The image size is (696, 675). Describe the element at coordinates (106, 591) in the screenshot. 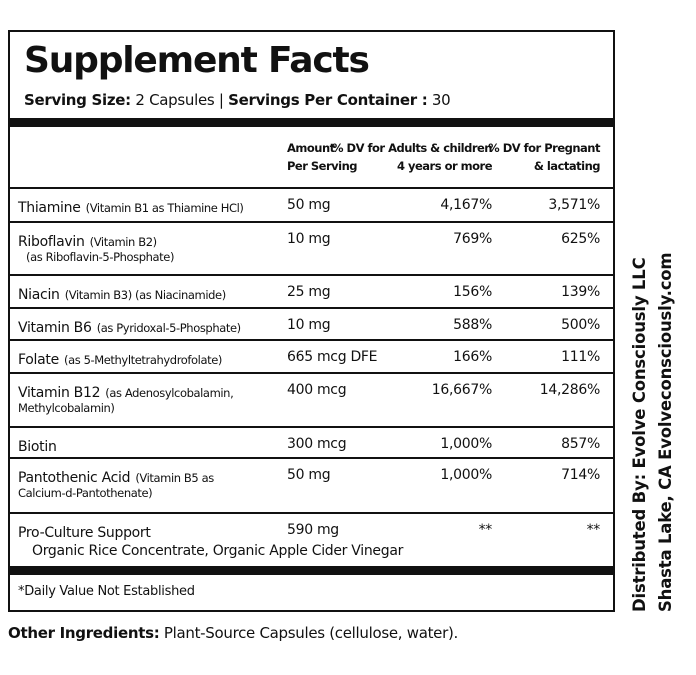

I see `footnote: *Daily Value Not Established` at that location.